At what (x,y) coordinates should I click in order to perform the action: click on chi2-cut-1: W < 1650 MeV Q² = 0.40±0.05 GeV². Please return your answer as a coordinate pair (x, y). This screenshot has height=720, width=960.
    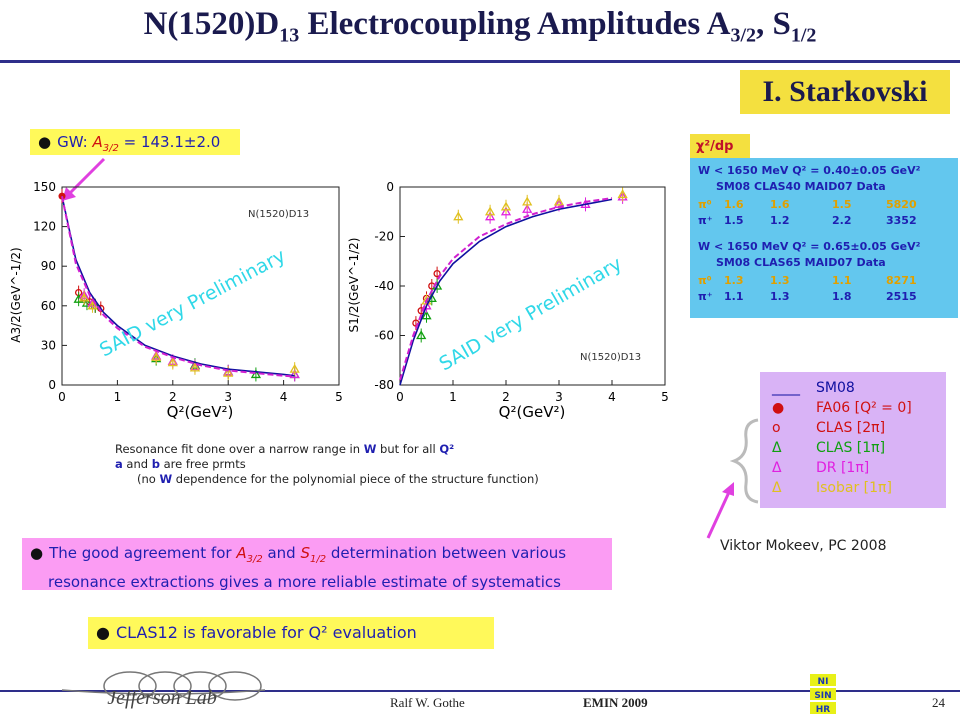
    Looking at the image, I should click on (809, 170).